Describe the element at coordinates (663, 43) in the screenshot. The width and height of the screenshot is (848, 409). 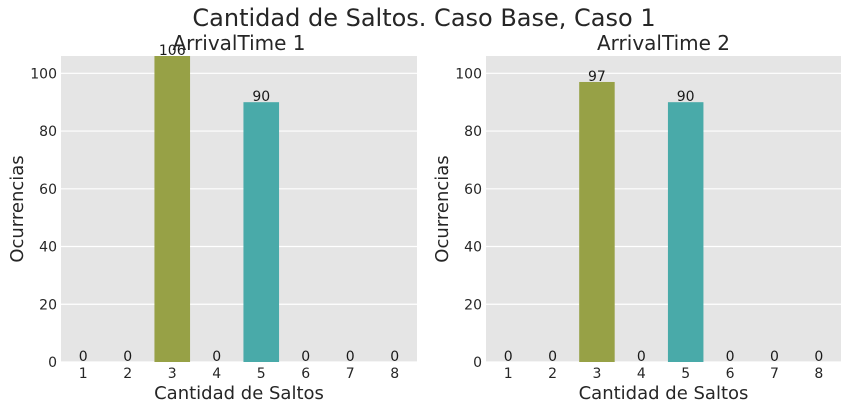
I see `chart-title: ArrivalTime 2` at that location.